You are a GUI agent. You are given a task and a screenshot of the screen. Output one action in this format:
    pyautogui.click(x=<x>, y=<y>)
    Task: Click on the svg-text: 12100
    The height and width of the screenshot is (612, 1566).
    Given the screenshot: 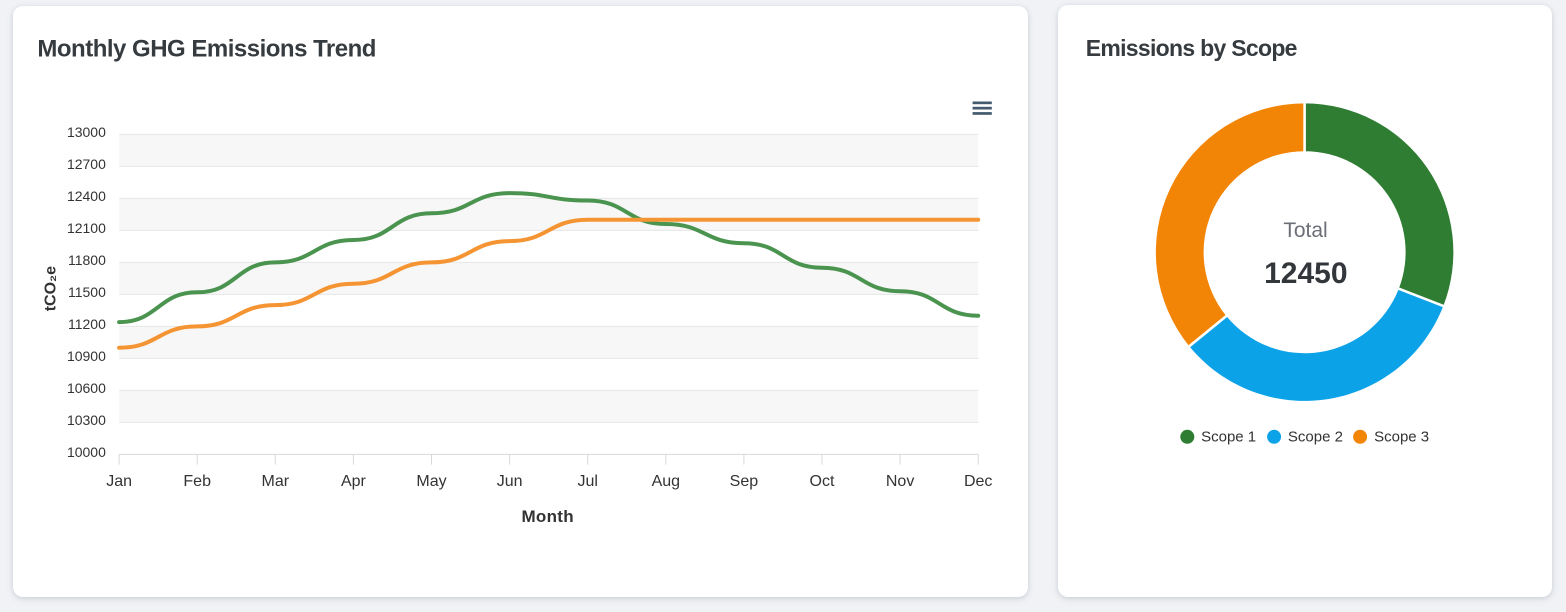 What is the action you would take?
    pyautogui.click(x=86, y=228)
    